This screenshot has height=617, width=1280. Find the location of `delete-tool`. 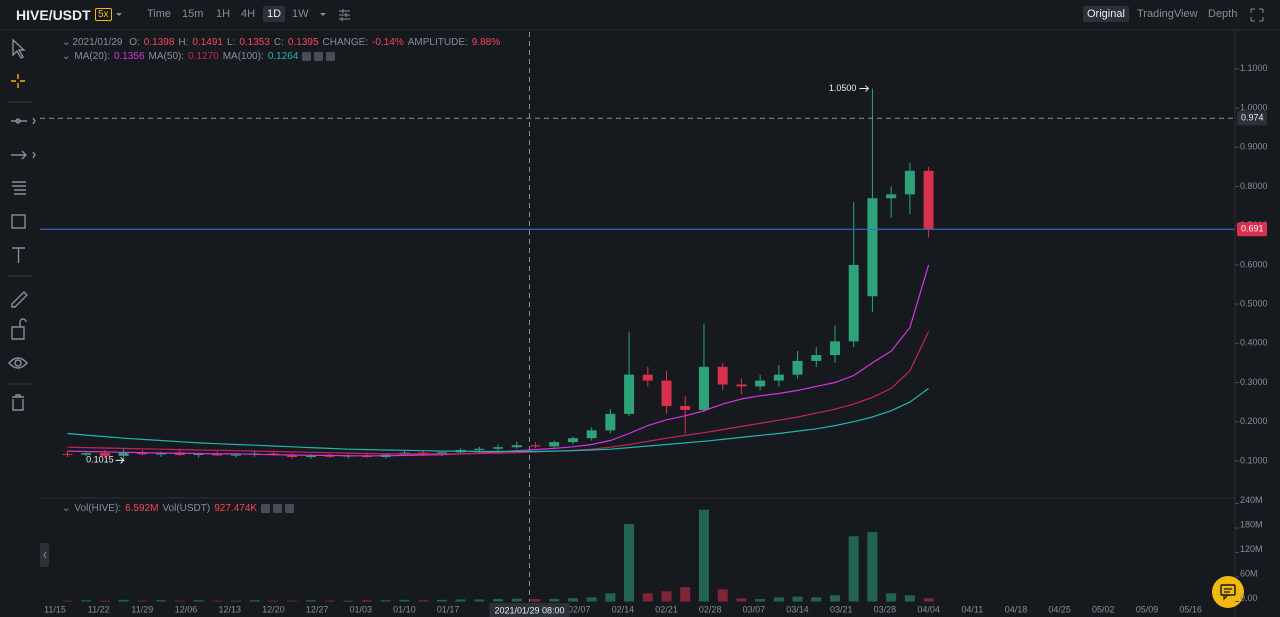

delete-tool is located at coordinates (18, 402).